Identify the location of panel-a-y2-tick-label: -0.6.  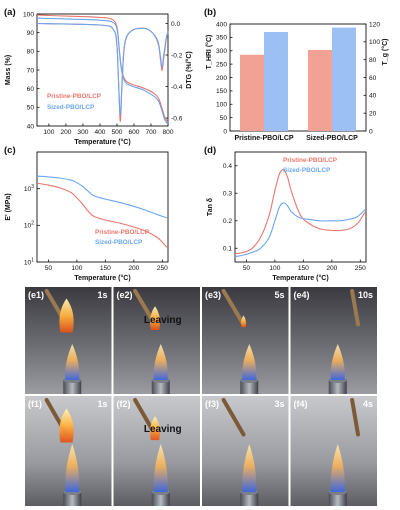
(177, 118).